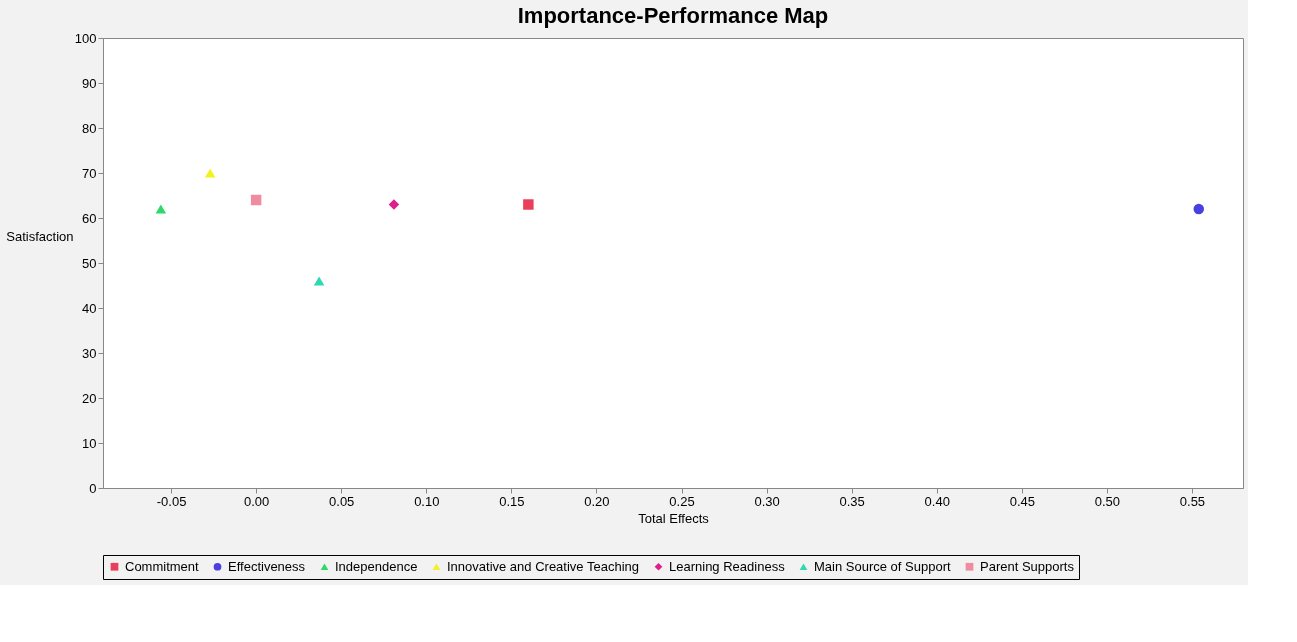 This screenshot has width=1297, height=642. I want to click on y-tick-label: 0, so click(93, 488).